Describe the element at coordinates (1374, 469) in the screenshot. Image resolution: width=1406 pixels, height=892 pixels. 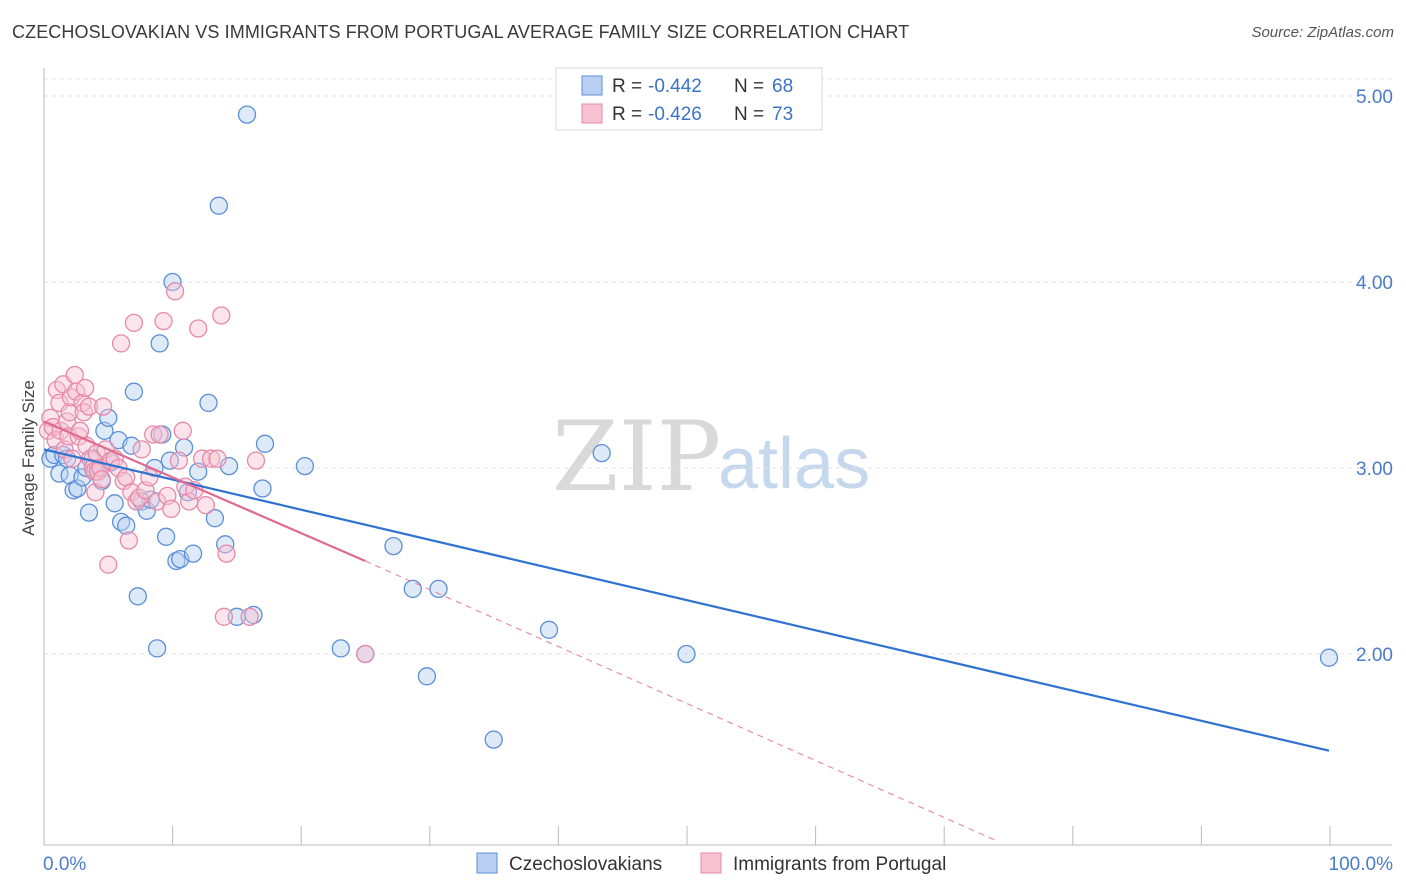
I see `y-tick-label: 3.00` at that location.